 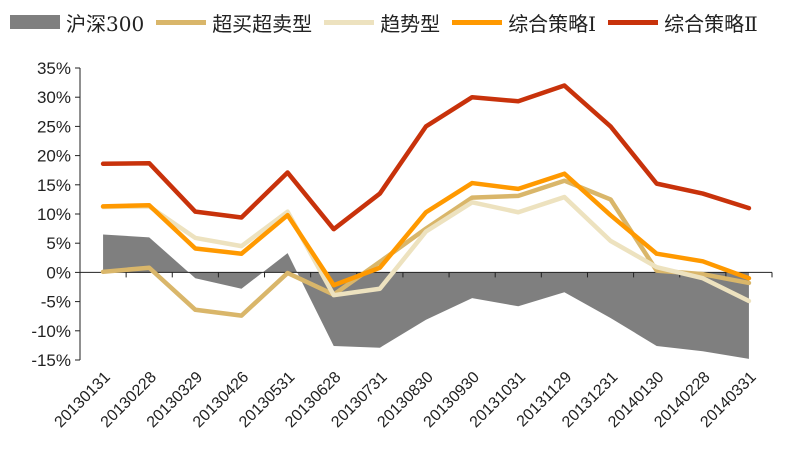 I want to click on legend-item-strategy-2: 综合策略Ⅱ, so click(x=683, y=22).